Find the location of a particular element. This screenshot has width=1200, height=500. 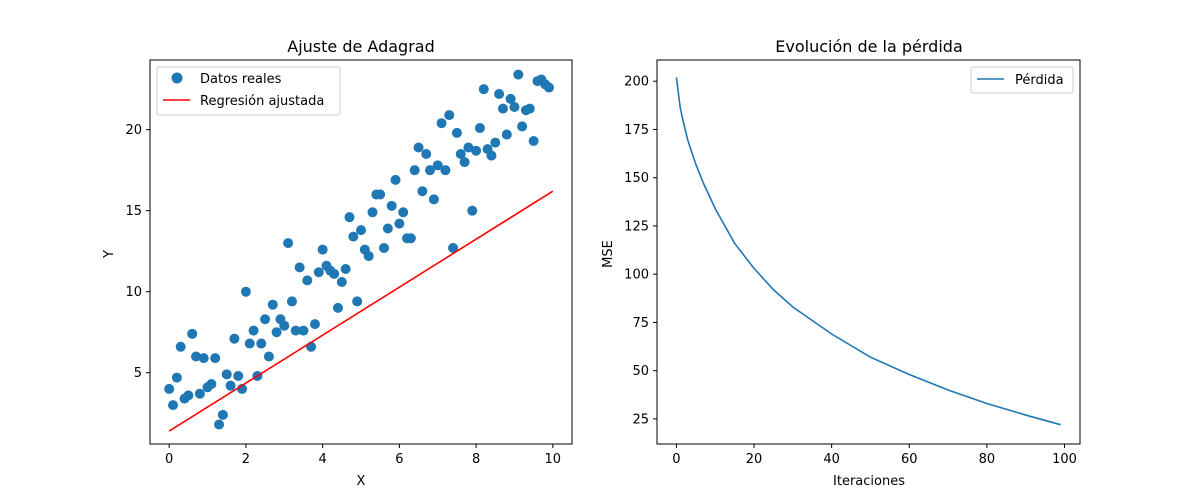

left-legend: Datos reales Regresión ajustada is located at coordinates (248, 91).